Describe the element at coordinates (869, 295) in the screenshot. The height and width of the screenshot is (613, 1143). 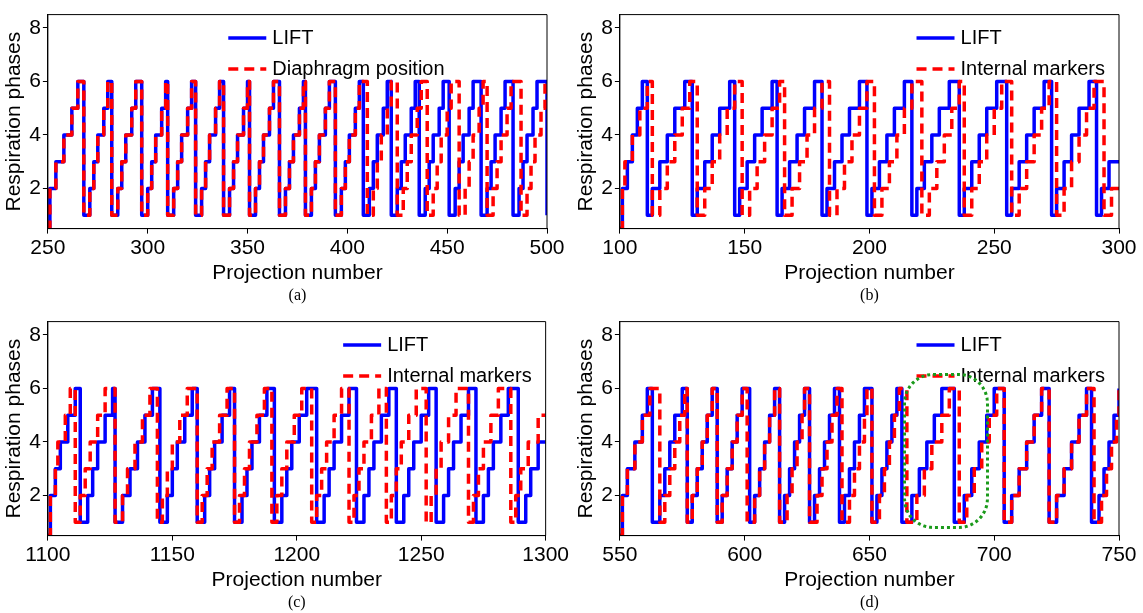
I see `text: (b)` at that location.